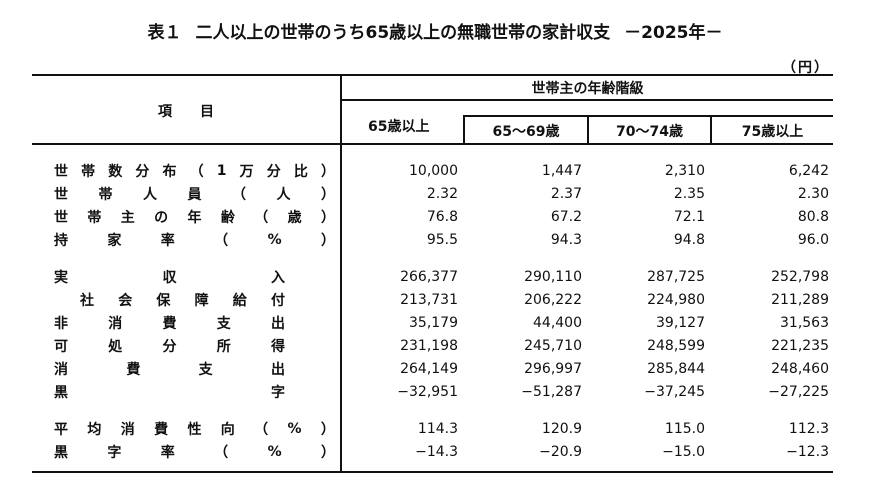  I want to click on cell-value: 290,110, so click(553, 277).